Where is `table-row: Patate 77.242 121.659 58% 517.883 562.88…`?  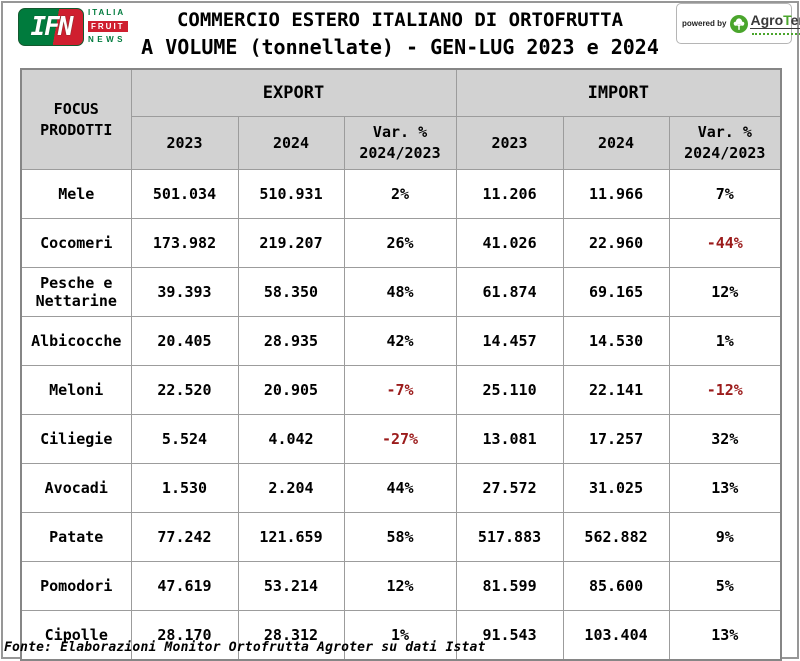
table-row: Patate 77.242 121.659 58% 517.883 562.88… is located at coordinates (401, 537).